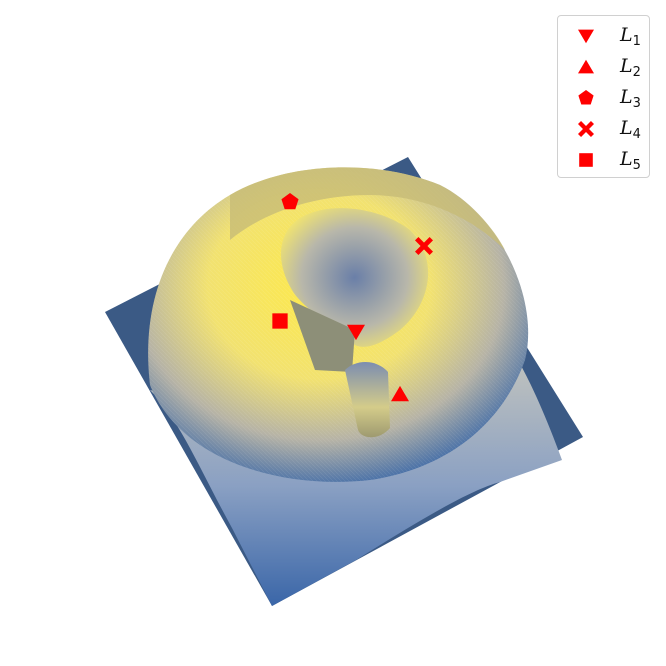 The width and height of the screenshot is (666, 666). Describe the element at coordinates (400, 393) in the screenshot. I see `marker-l2` at that location.